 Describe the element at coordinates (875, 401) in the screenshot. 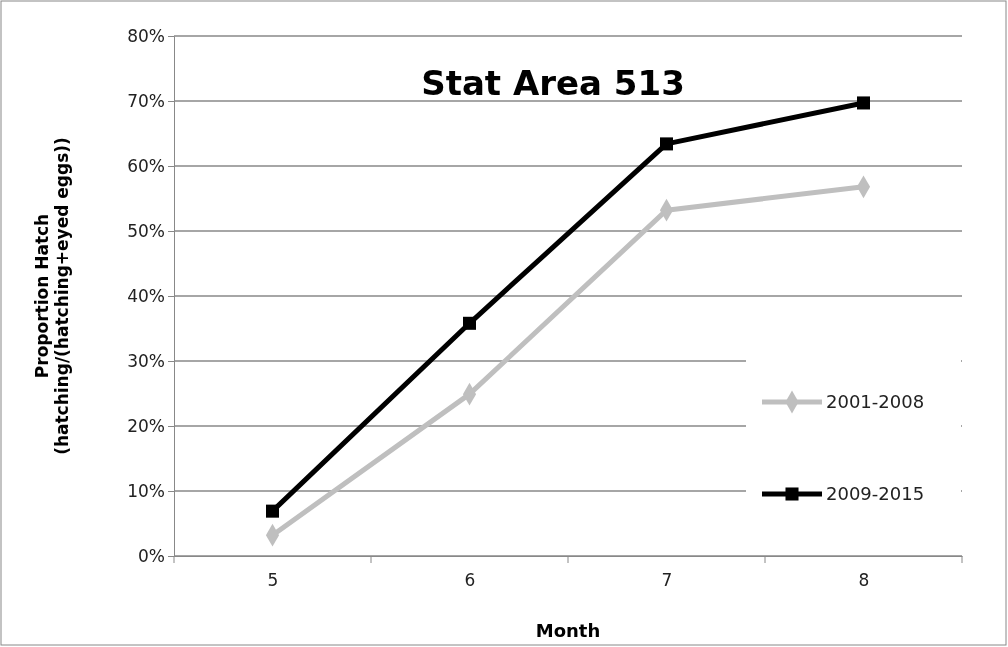

I see `legend-label: 2001-2008` at that location.